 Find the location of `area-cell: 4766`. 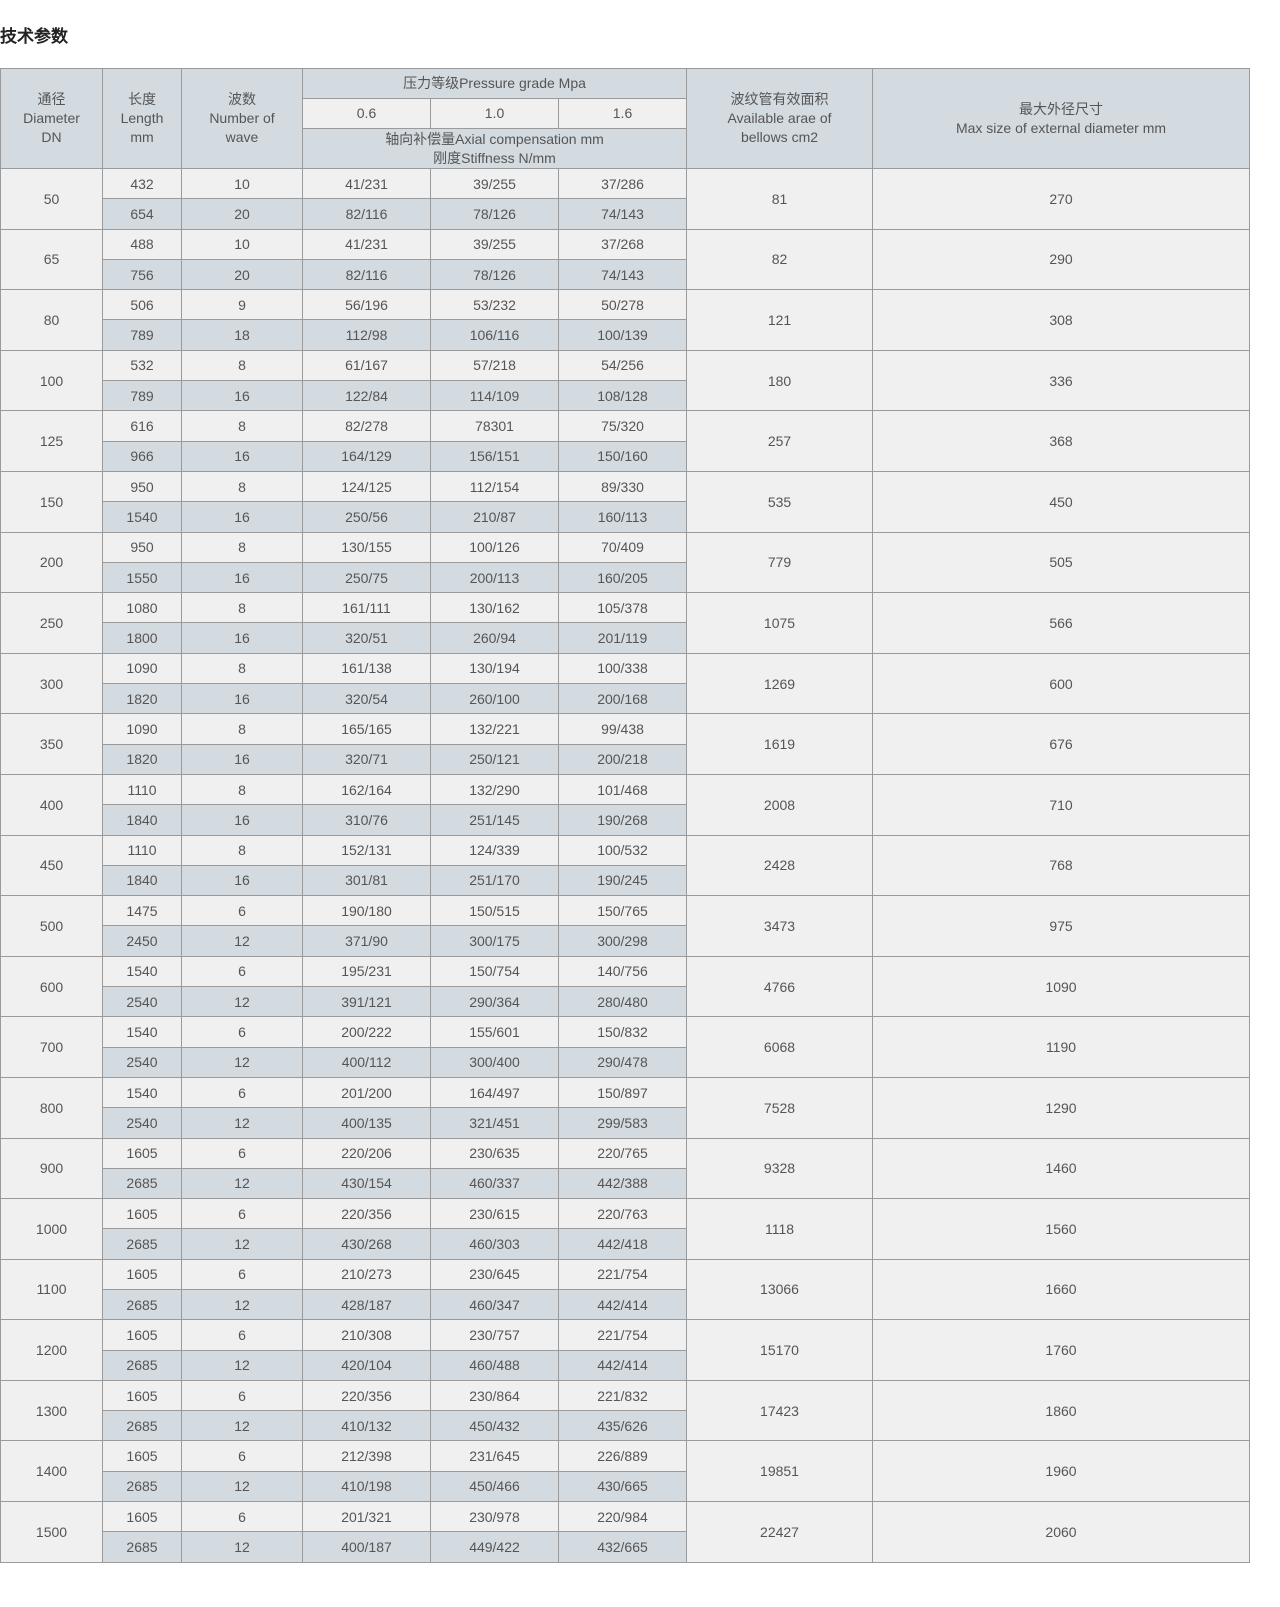

area-cell: 4766 is located at coordinates (779, 986).